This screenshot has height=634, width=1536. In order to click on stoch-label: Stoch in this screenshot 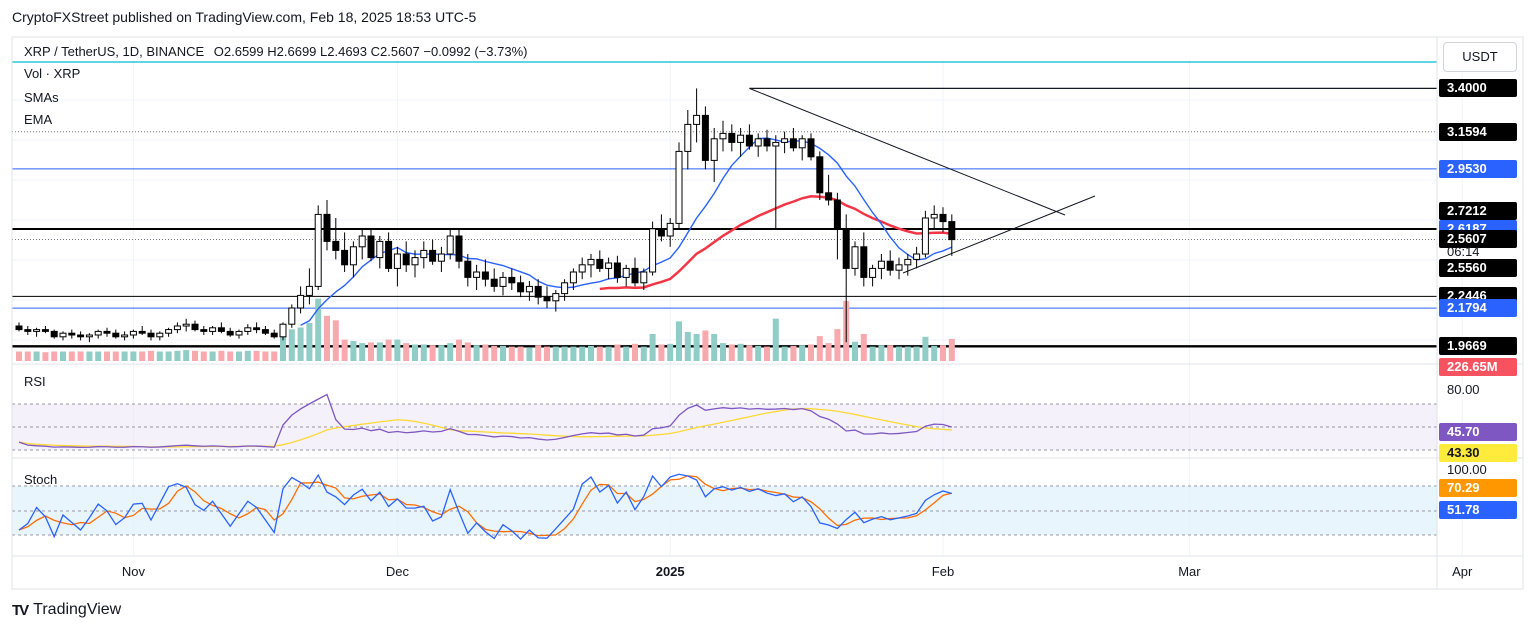, I will do `click(41, 479)`.